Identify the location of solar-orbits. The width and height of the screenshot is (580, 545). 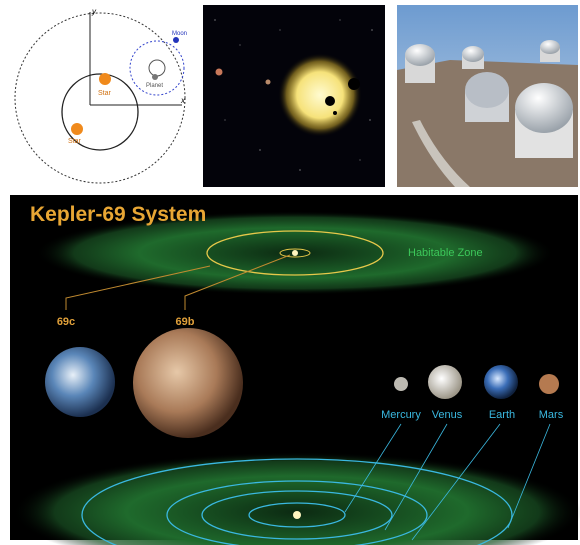
(297, 501).